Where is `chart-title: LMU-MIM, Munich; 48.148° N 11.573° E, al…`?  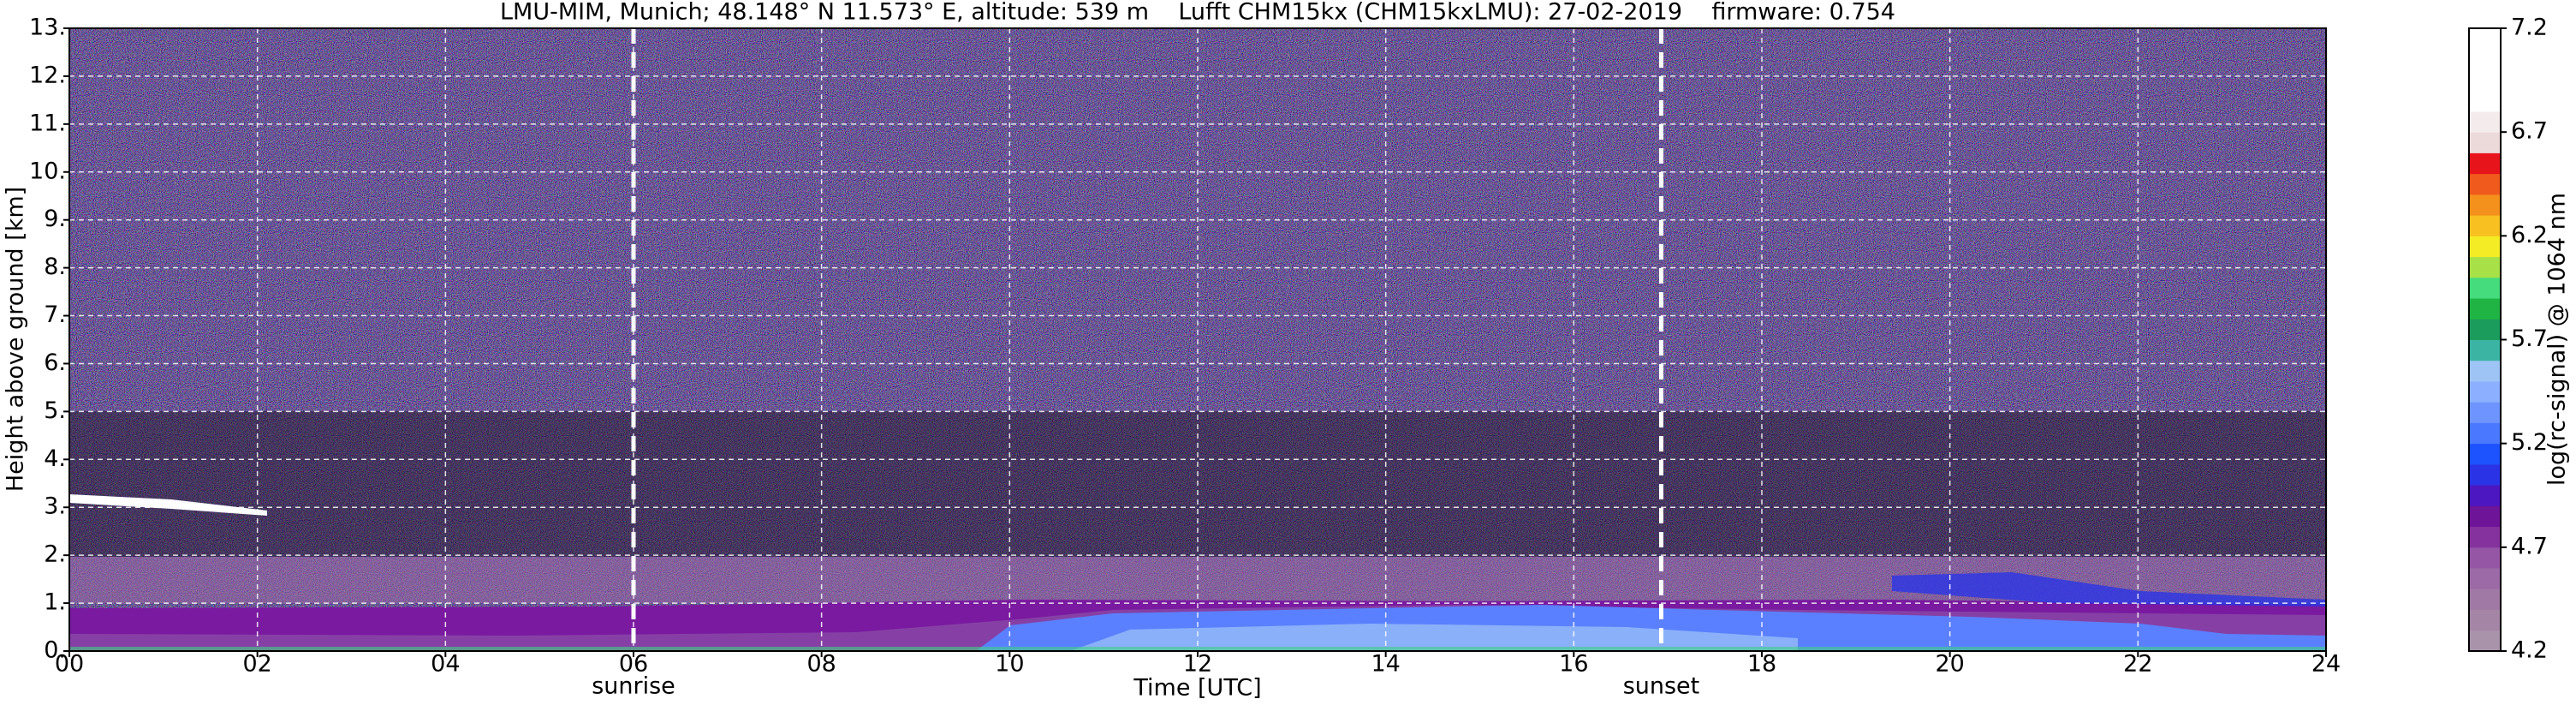 chart-title: LMU-MIM, Munich; 48.148° N 11.573° E, al… is located at coordinates (1197, 13).